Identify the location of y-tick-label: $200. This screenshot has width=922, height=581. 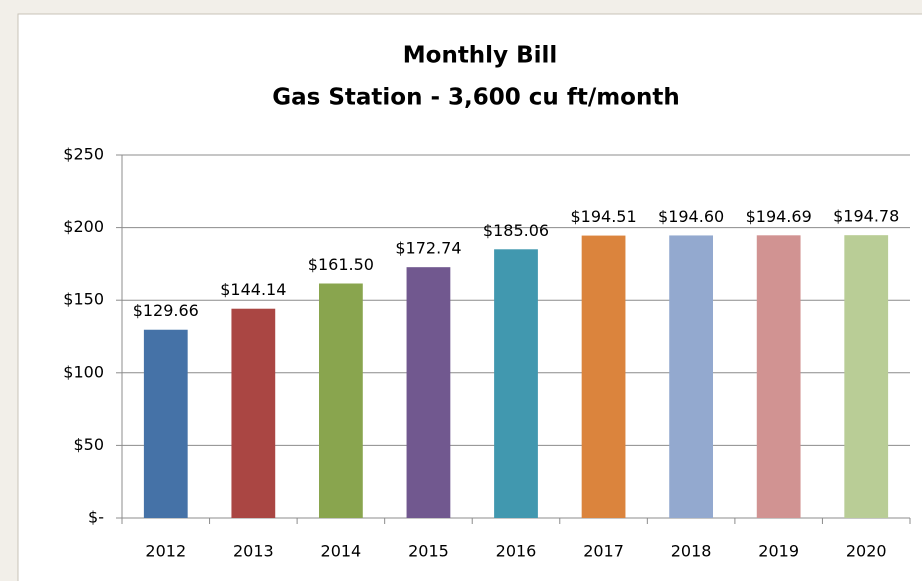
(83, 226).